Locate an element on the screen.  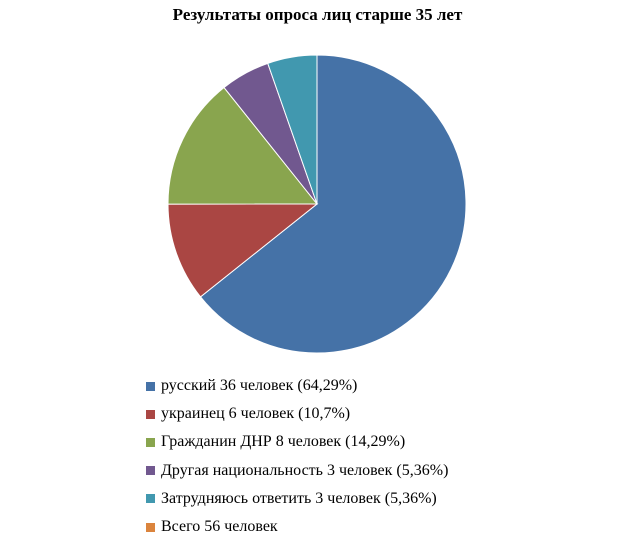
legend-item: Другая национальность 3 человек (5,36%) is located at coordinates (297, 471).